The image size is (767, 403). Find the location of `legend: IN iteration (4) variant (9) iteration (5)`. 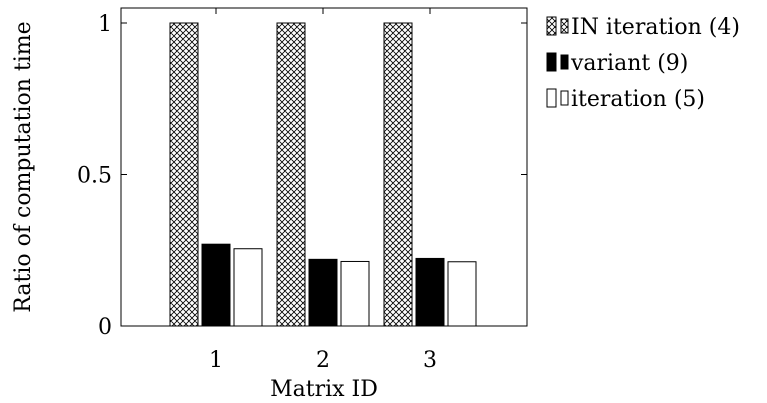

legend: IN iteration (4) variant (9) iteration (5) is located at coordinates (643, 63).